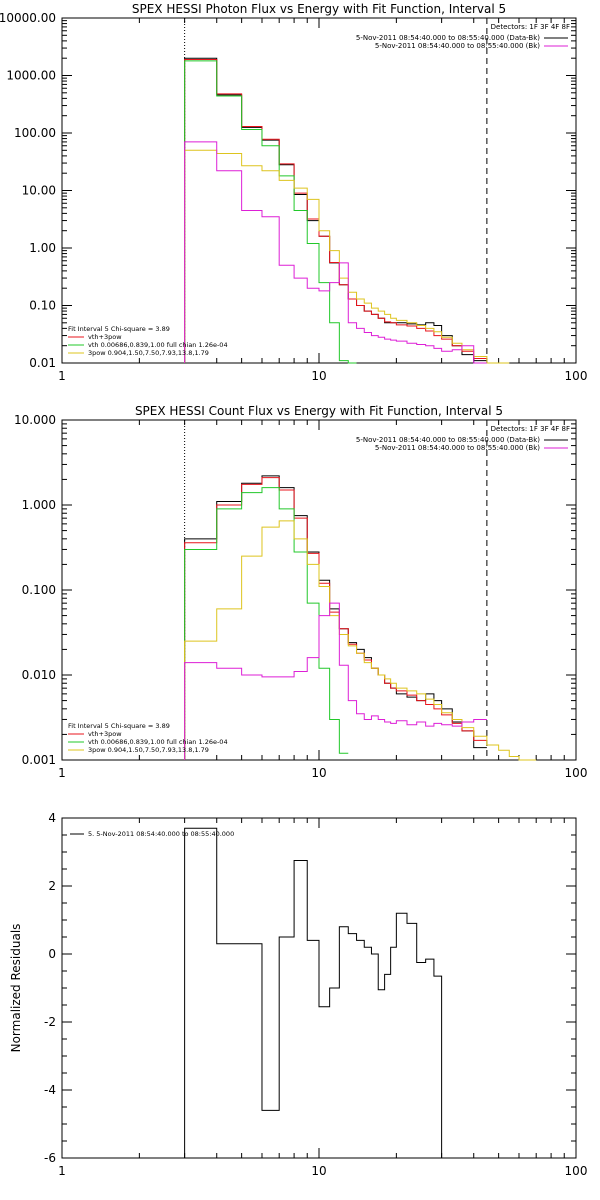  What do you see at coordinates (42, 248) in the screenshot?
I see `y-tick-label: 1.00` at bounding box center [42, 248].